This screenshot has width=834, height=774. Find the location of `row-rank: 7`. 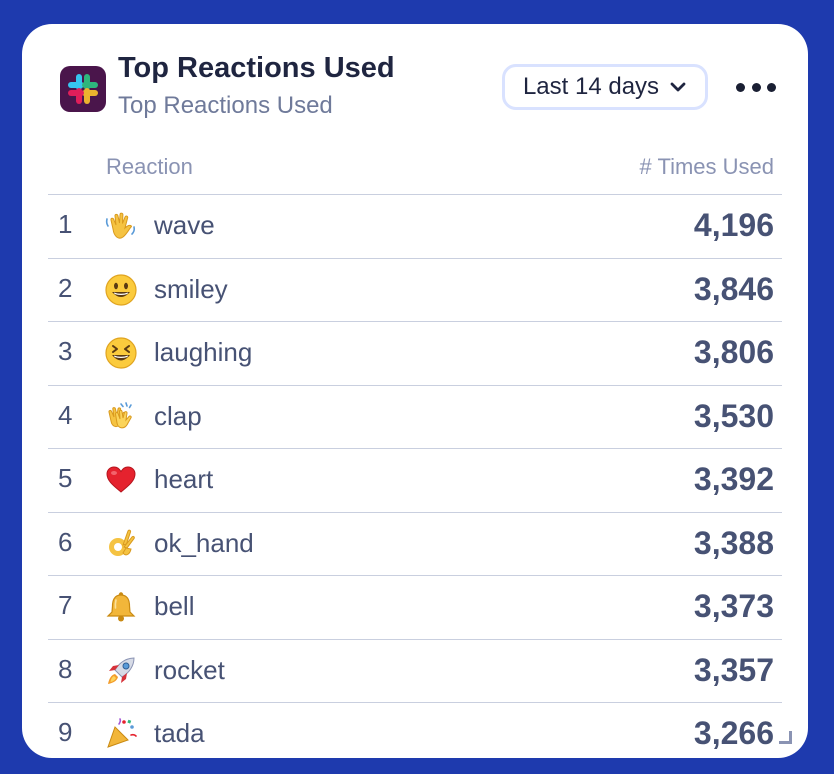

row-rank: 7 is located at coordinates (65, 605).